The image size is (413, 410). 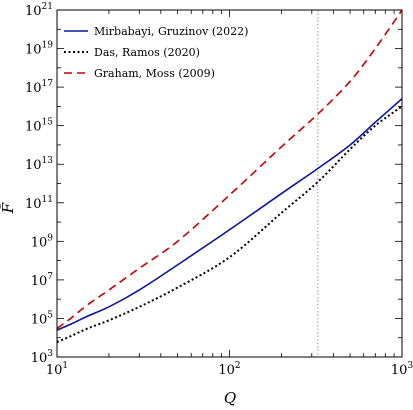 What do you see at coordinates (39, 126) in the screenshot?
I see `y-tick-label: 1015` at bounding box center [39, 126].